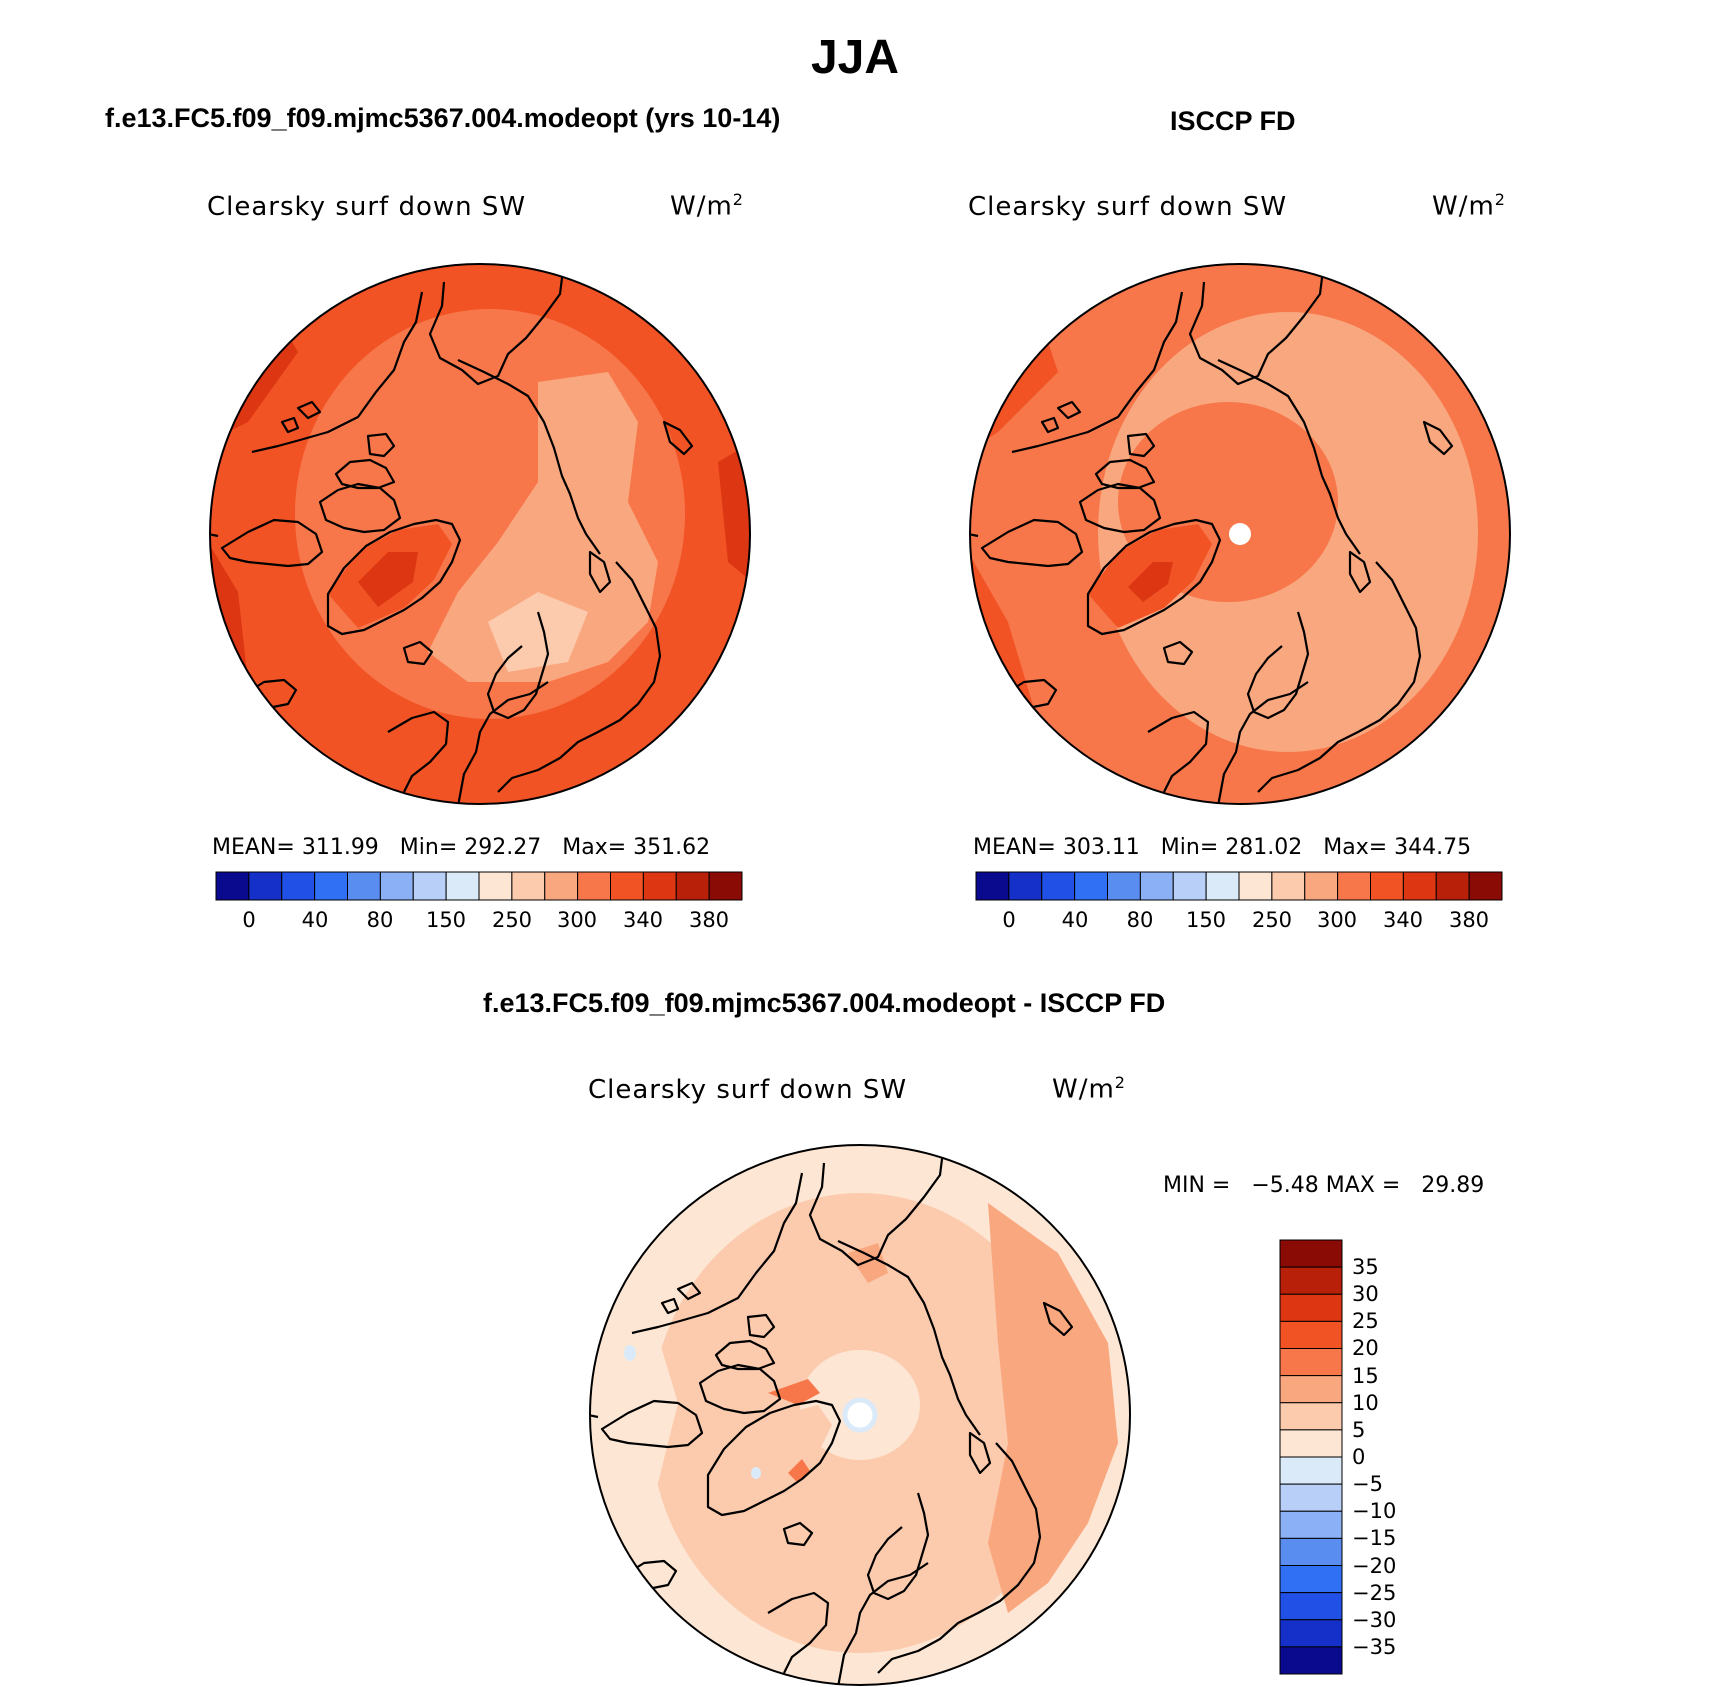 This screenshot has width=1710, height=1687. What do you see at coordinates (1089, 1089) in the screenshot?
I see `difference-units-label: W/m2` at bounding box center [1089, 1089].